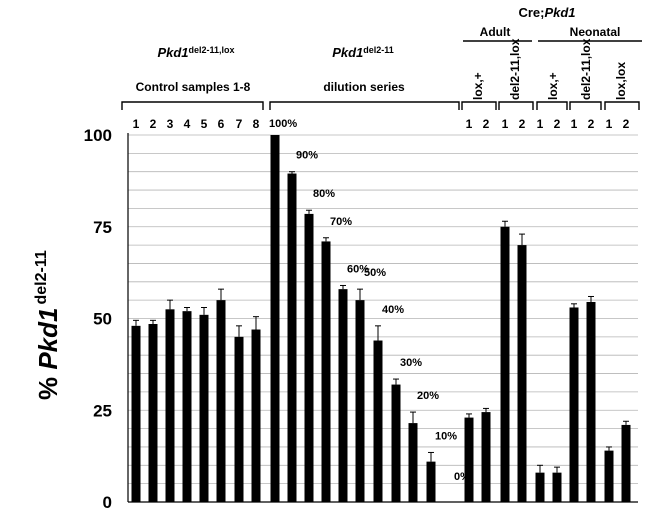 The image size is (654, 525). I want to click on genotype-label: lox,lox, so click(621, 81).